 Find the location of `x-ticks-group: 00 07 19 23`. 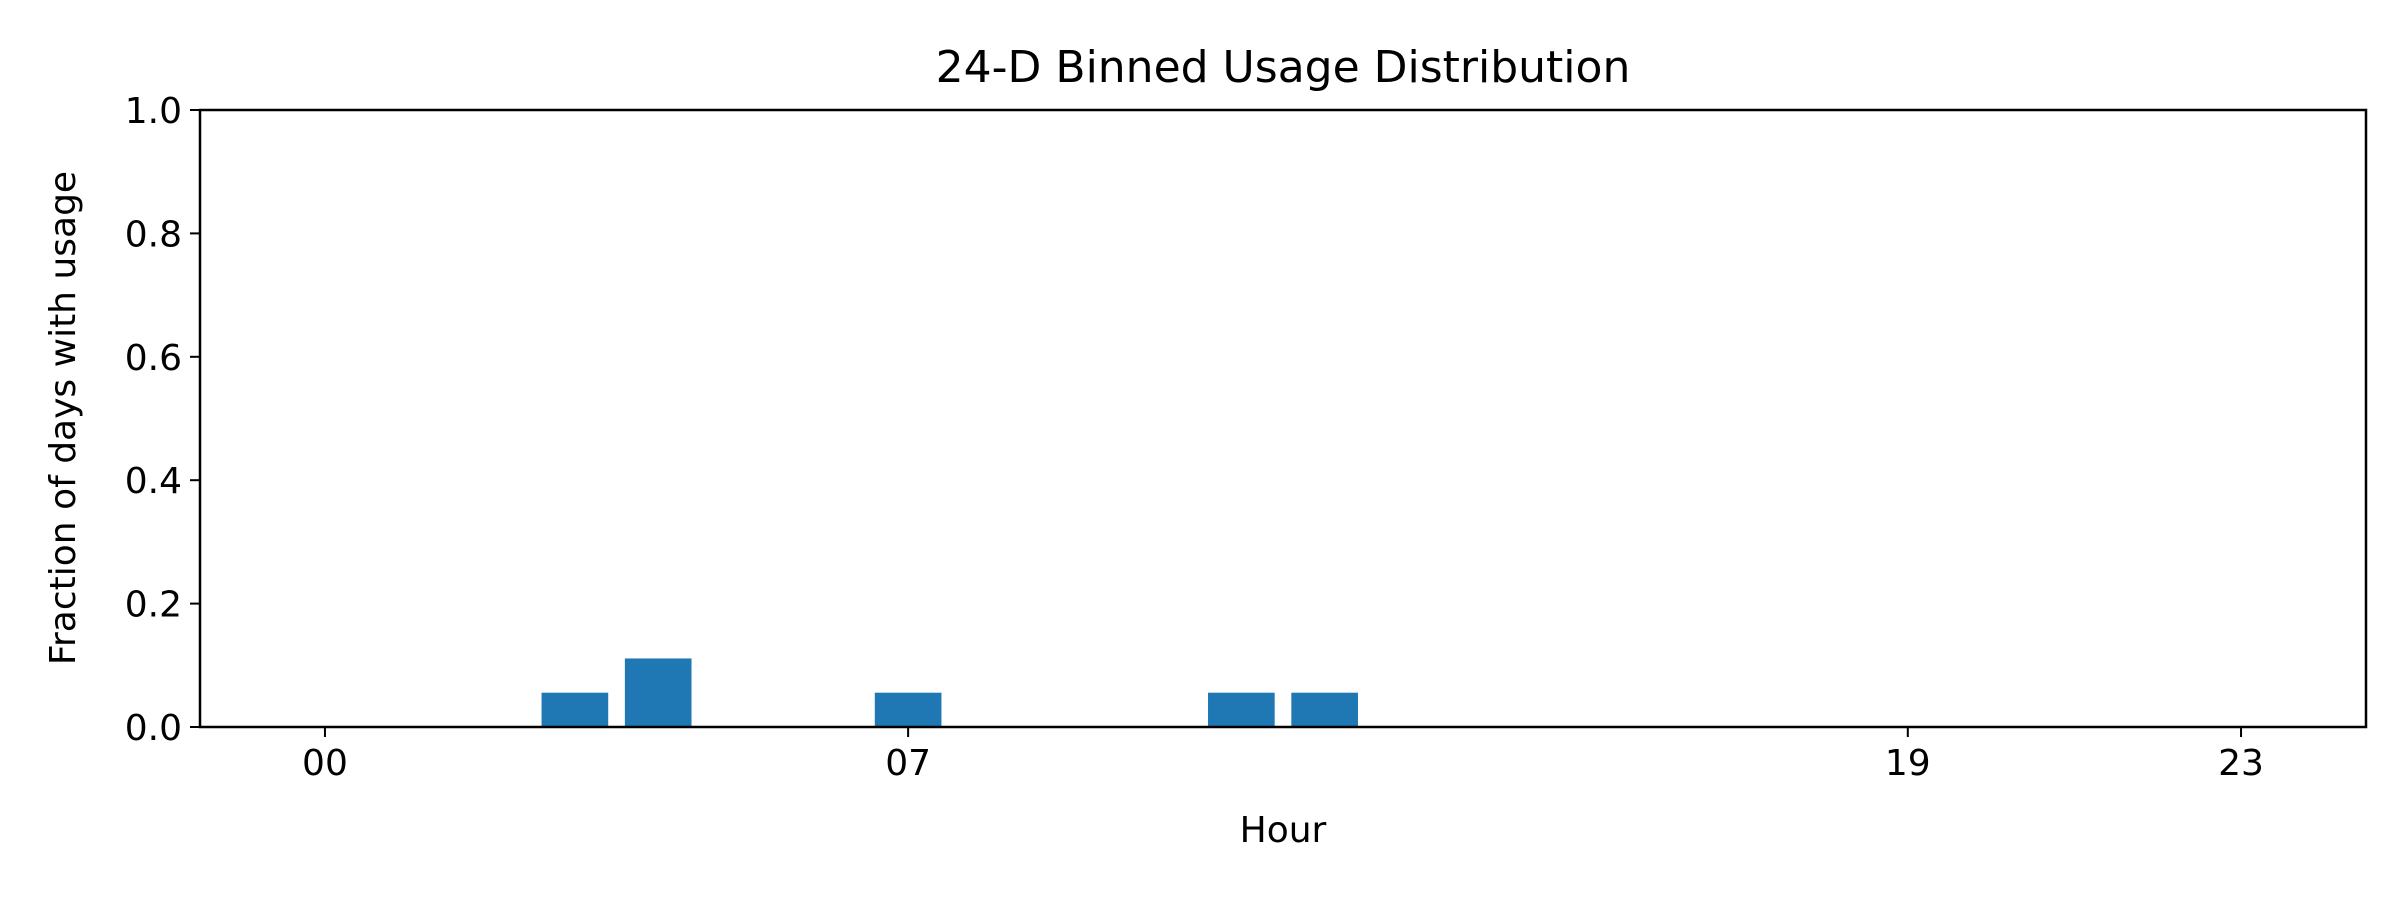

x-ticks-group: 00 07 19 23 is located at coordinates (1283, 755).